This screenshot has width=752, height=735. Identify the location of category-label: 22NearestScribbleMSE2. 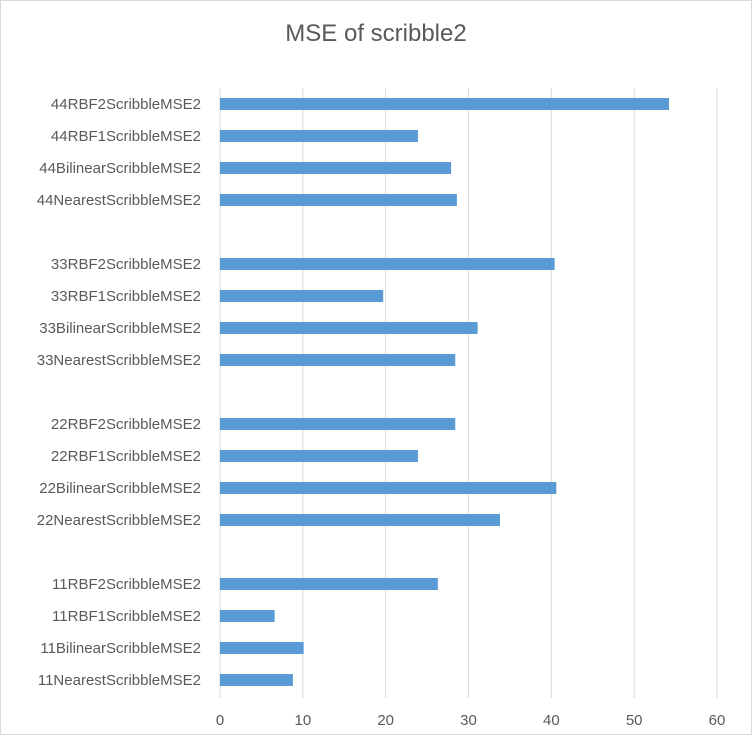
(119, 520).